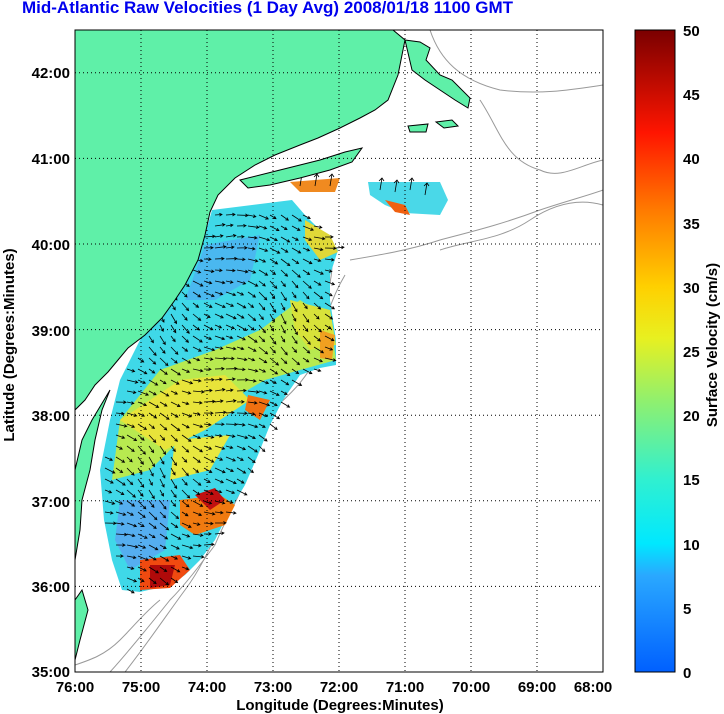 The height and width of the screenshot is (714, 724). What do you see at coordinates (687, 673) in the screenshot?
I see `colorbar-tick-label: 0` at bounding box center [687, 673].